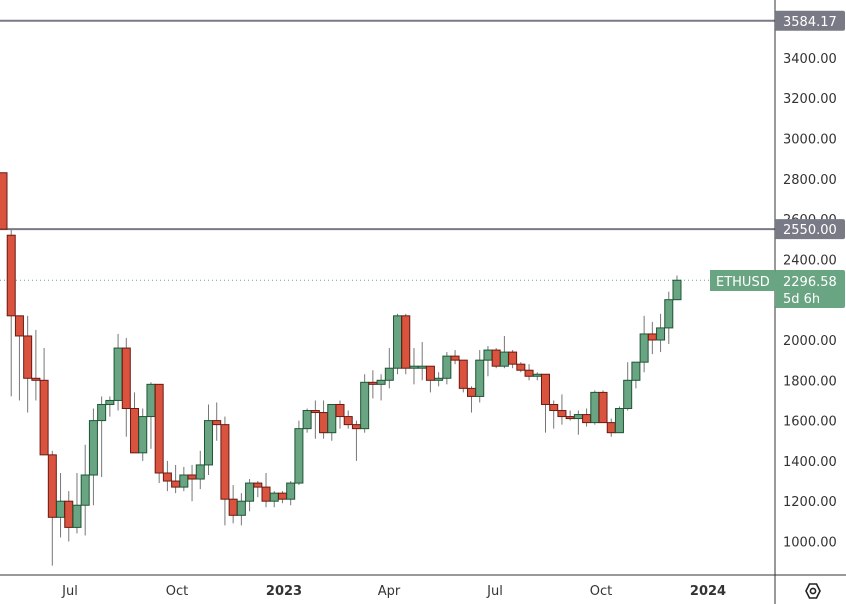 The width and height of the screenshot is (846, 604). I want to click on price-tick: 2800.00, so click(810, 180).